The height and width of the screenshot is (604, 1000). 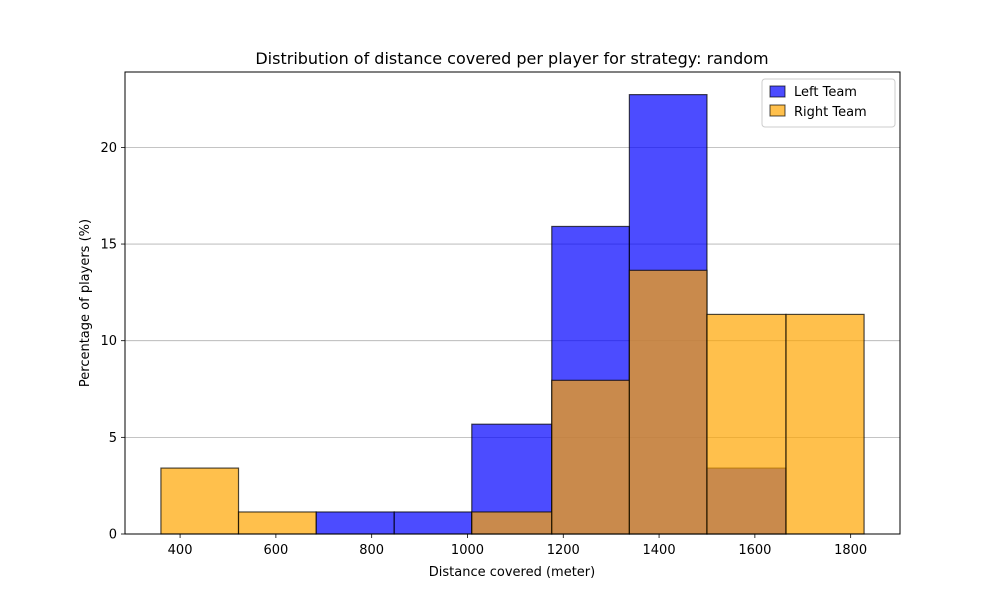 I want to click on legend-swatch-left-team, so click(x=777, y=91).